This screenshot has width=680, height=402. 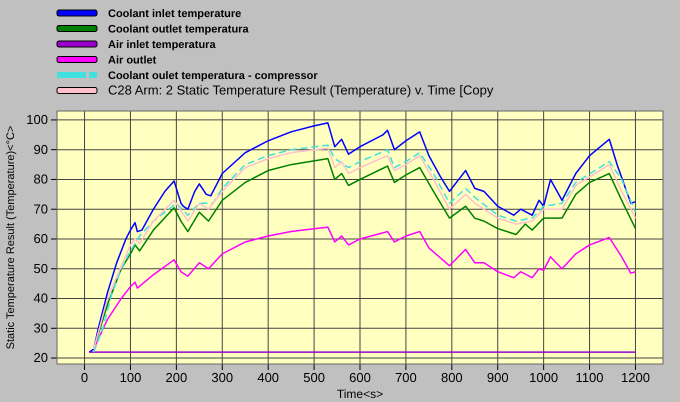 I want to click on legend-label: Air inlet temperatura, so click(x=162, y=45).